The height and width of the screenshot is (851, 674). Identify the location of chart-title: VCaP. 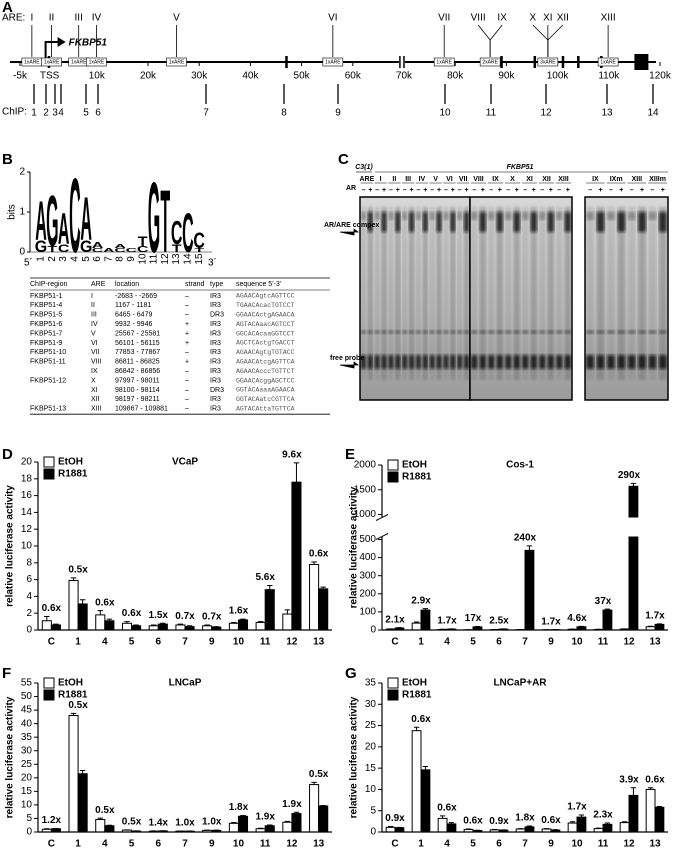
(185, 462).